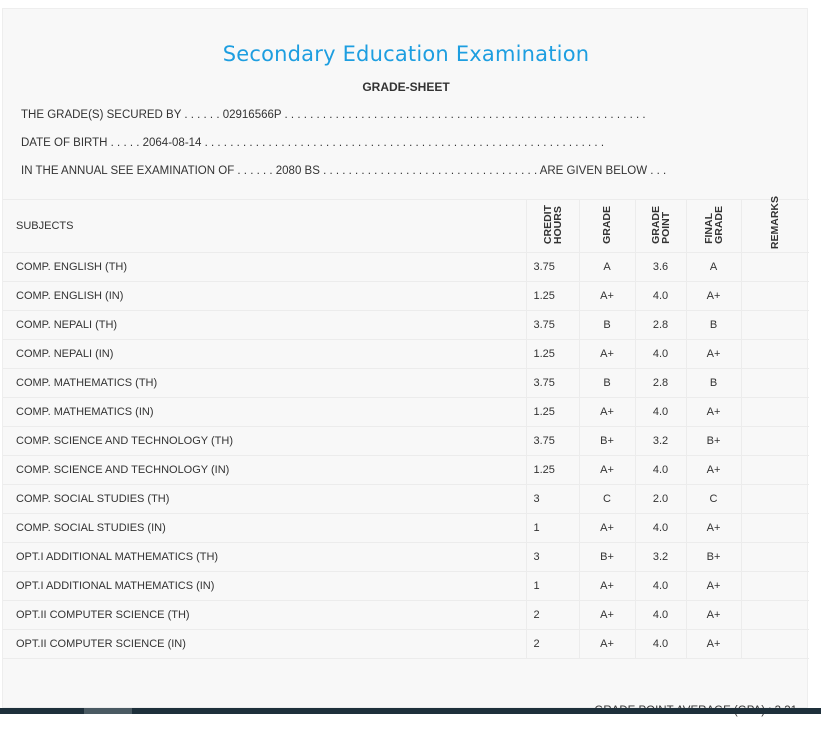  What do you see at coordinates (265, 441) in the screenshot?
I see `subject-cell: COMP. SCIENCE AND TECHNOLOGY (TH)` at bounding box center [265, 441].